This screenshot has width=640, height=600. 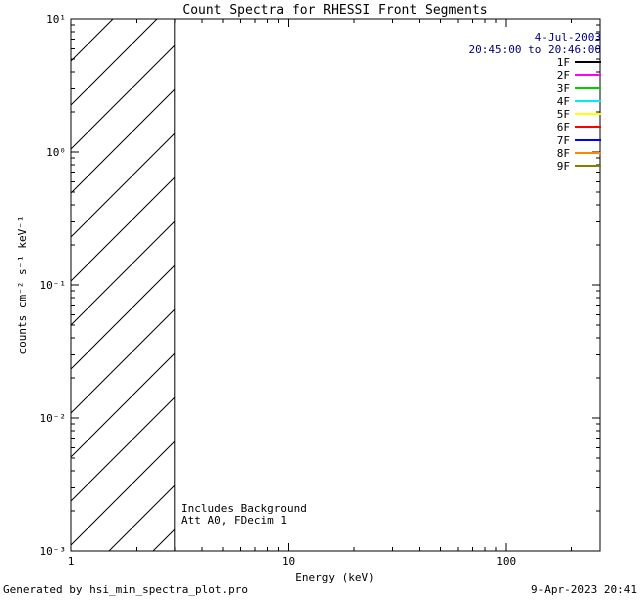 What do you see at coordinates (22, 284) in the screenshot?
I see `y-axis-label: counts cm⁻² s⁻¹ keV⁻¹` at bounding box center [22, 284].